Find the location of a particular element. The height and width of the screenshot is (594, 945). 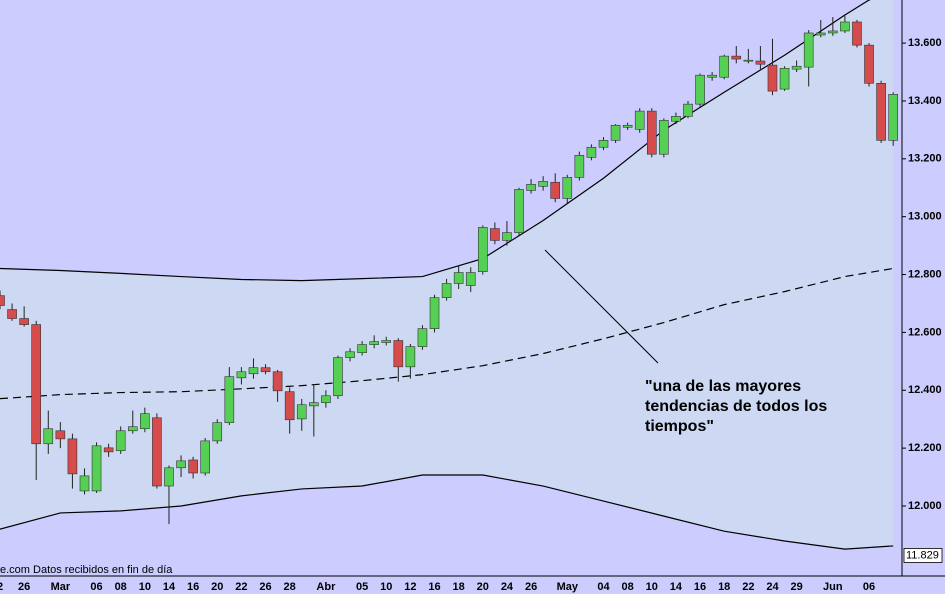

x-tick-label: 06 is located at coordinates (869, 587).